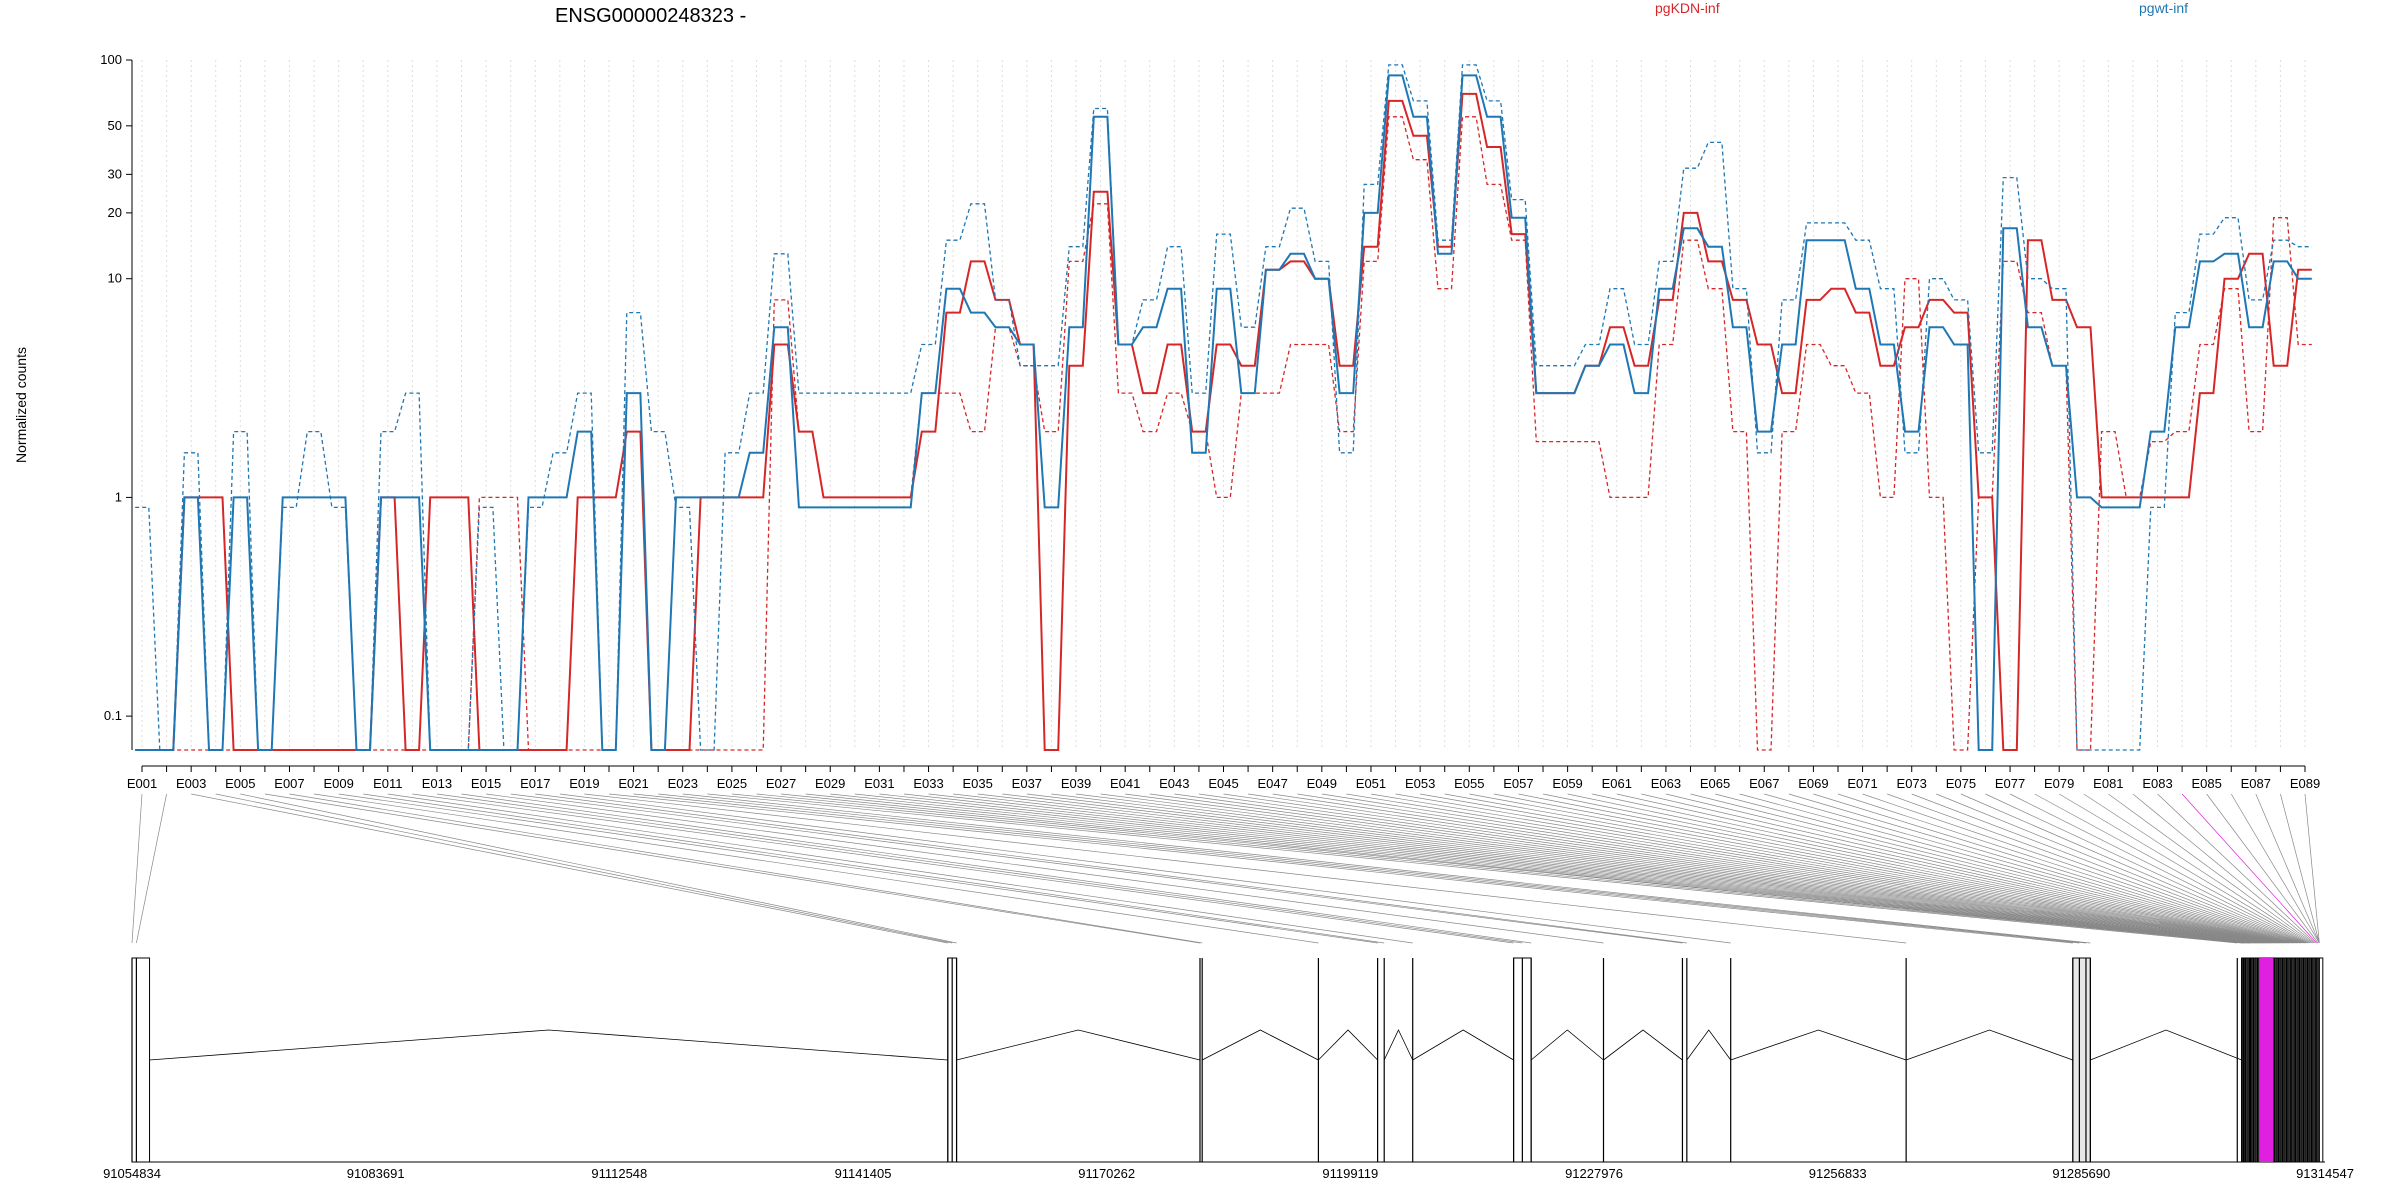  What do you see at coordinates (584, 783) in the screenshot?
I see `x-tick-label: E019` at bounding box center [584, 783].